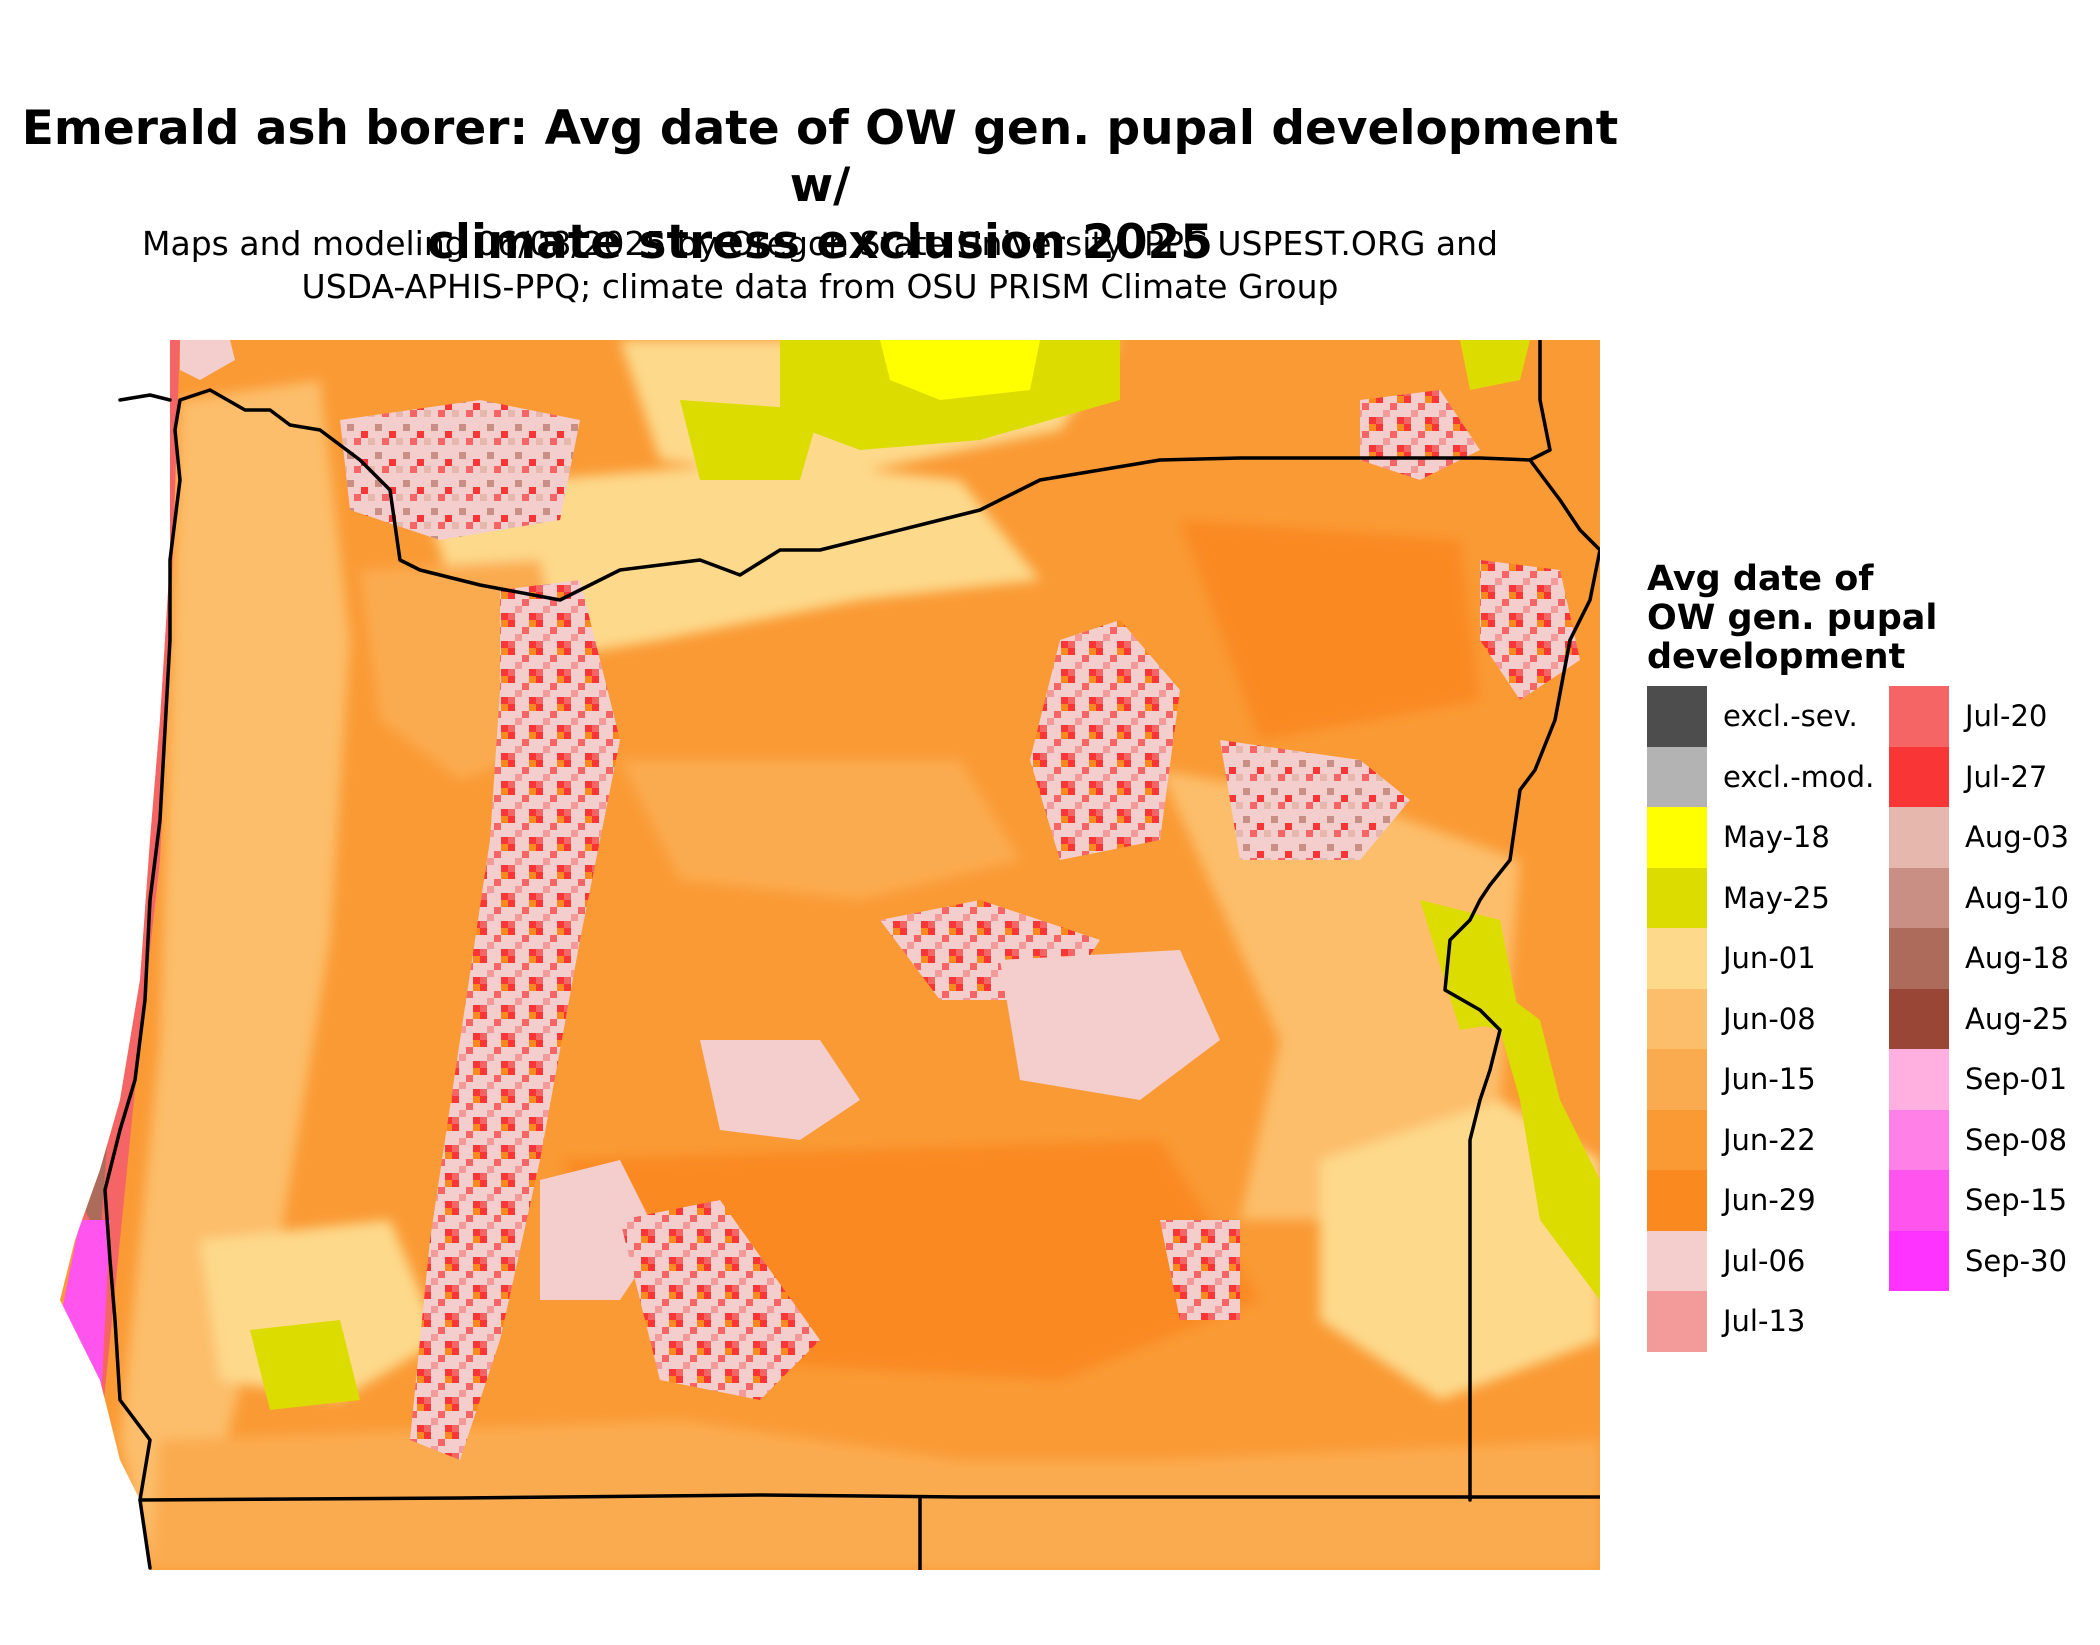  What do you see at coordinates (1764, 1260) in the screenshot?
I see `legend-label: Jul-06` at bounding box center [1764, 1260].